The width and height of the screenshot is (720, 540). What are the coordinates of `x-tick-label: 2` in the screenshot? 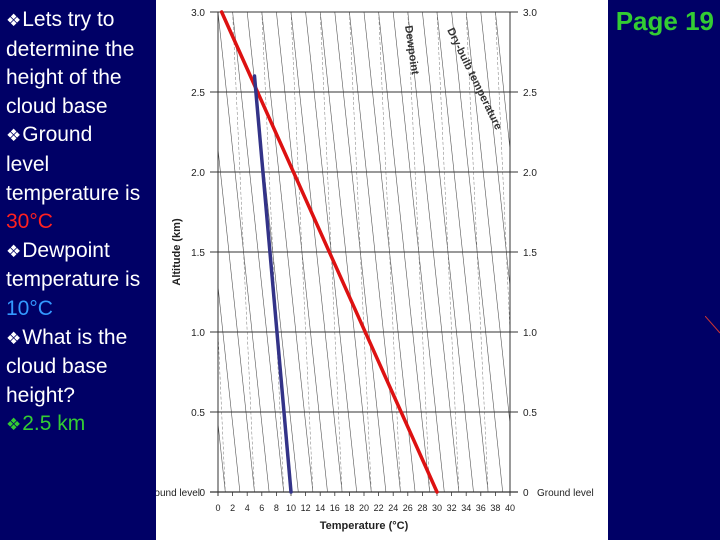 It's located at (232, 508).